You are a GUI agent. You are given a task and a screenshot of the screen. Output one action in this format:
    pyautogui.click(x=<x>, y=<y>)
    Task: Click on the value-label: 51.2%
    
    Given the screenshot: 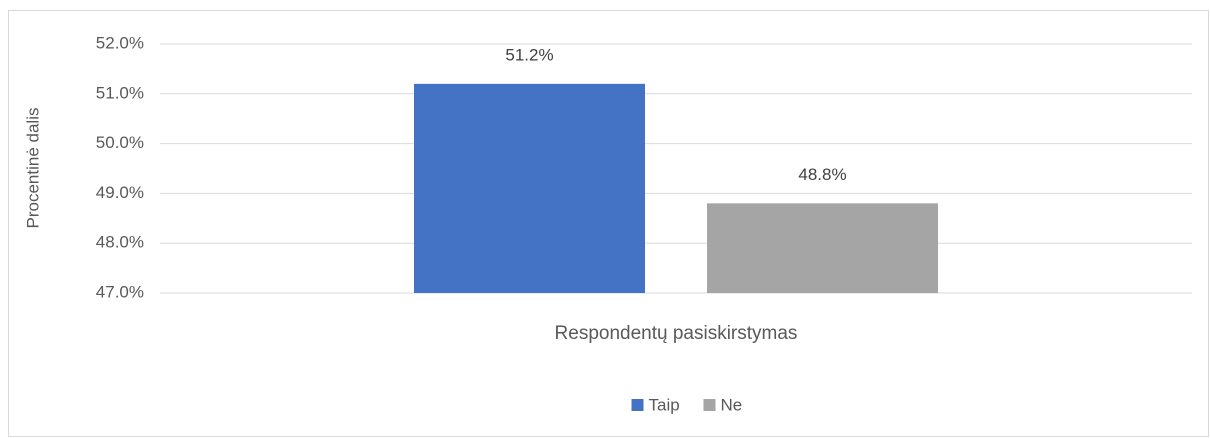 What is the action you would take?
    pyautogui.click(x=529, y=54)
    